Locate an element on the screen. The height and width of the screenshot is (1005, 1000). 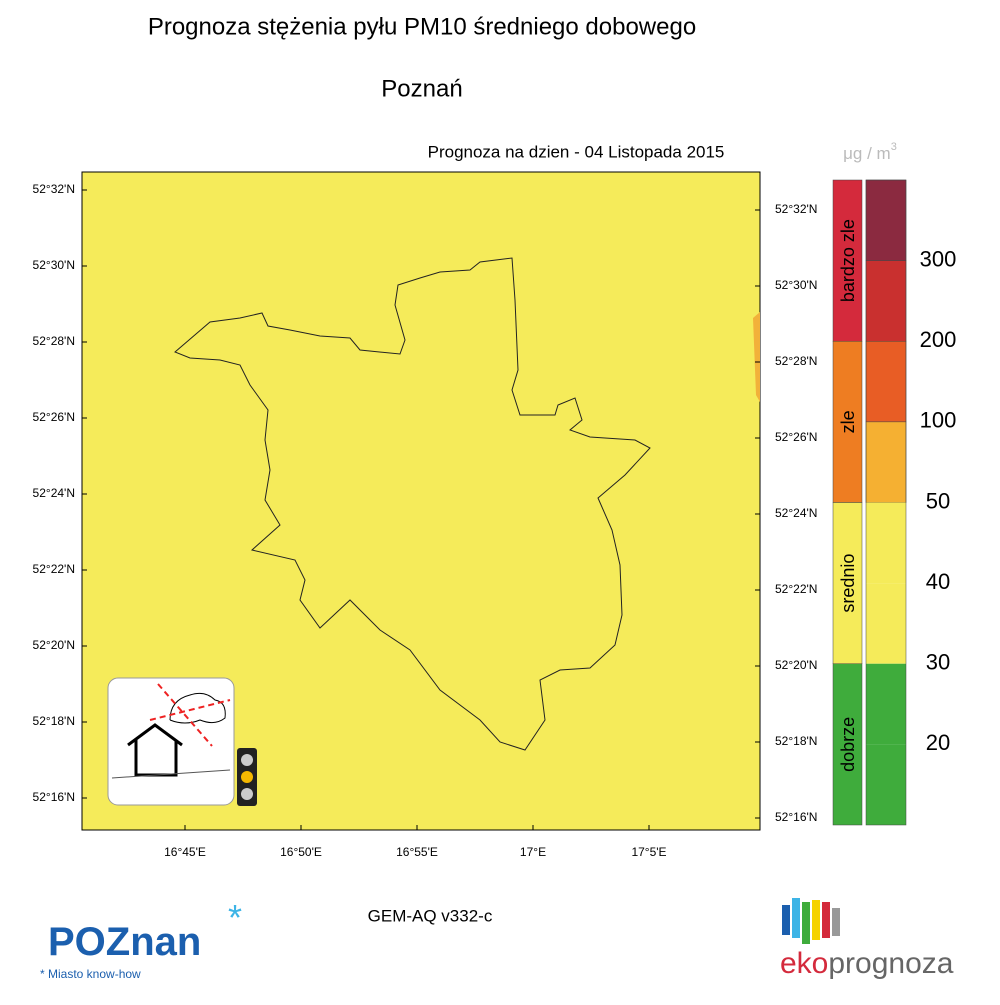
brand-logo: ekoprognoza is located at coordinates (867, 963).